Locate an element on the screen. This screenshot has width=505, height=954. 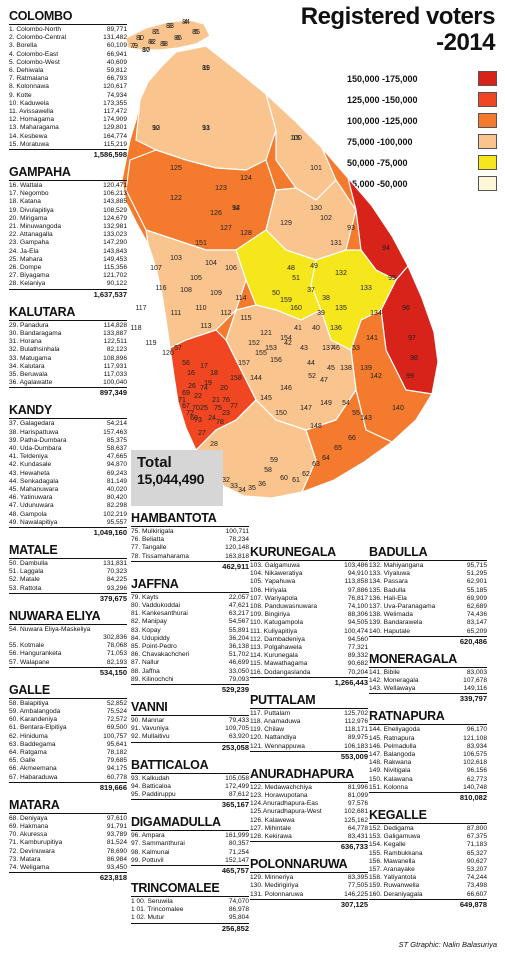
electorate-voters: 100,040 is located at coordinates (115, 383).